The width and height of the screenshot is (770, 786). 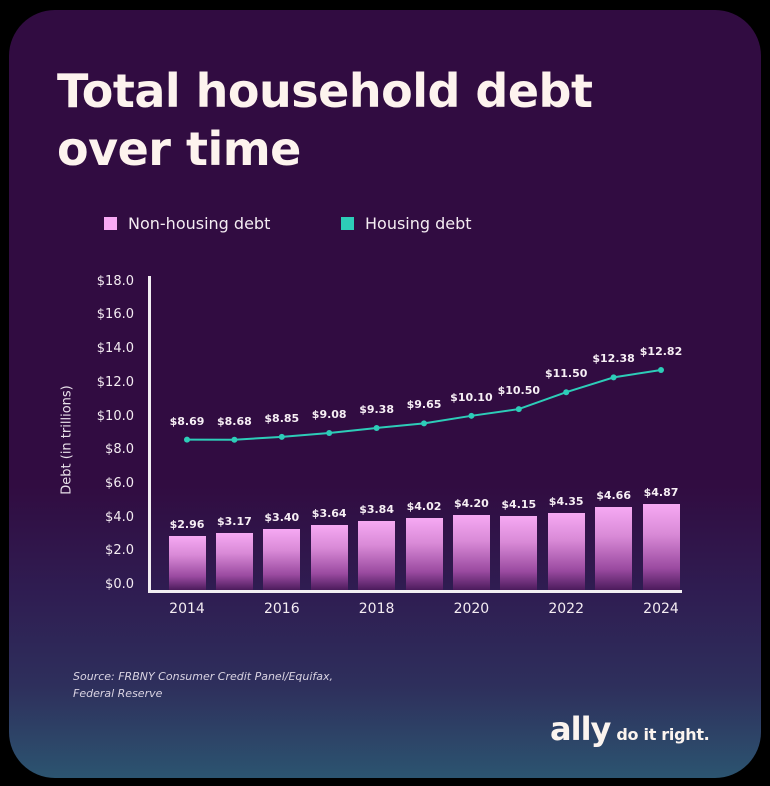 I want to click on bar-value-label: $4.87, so click(x=661, y=492).